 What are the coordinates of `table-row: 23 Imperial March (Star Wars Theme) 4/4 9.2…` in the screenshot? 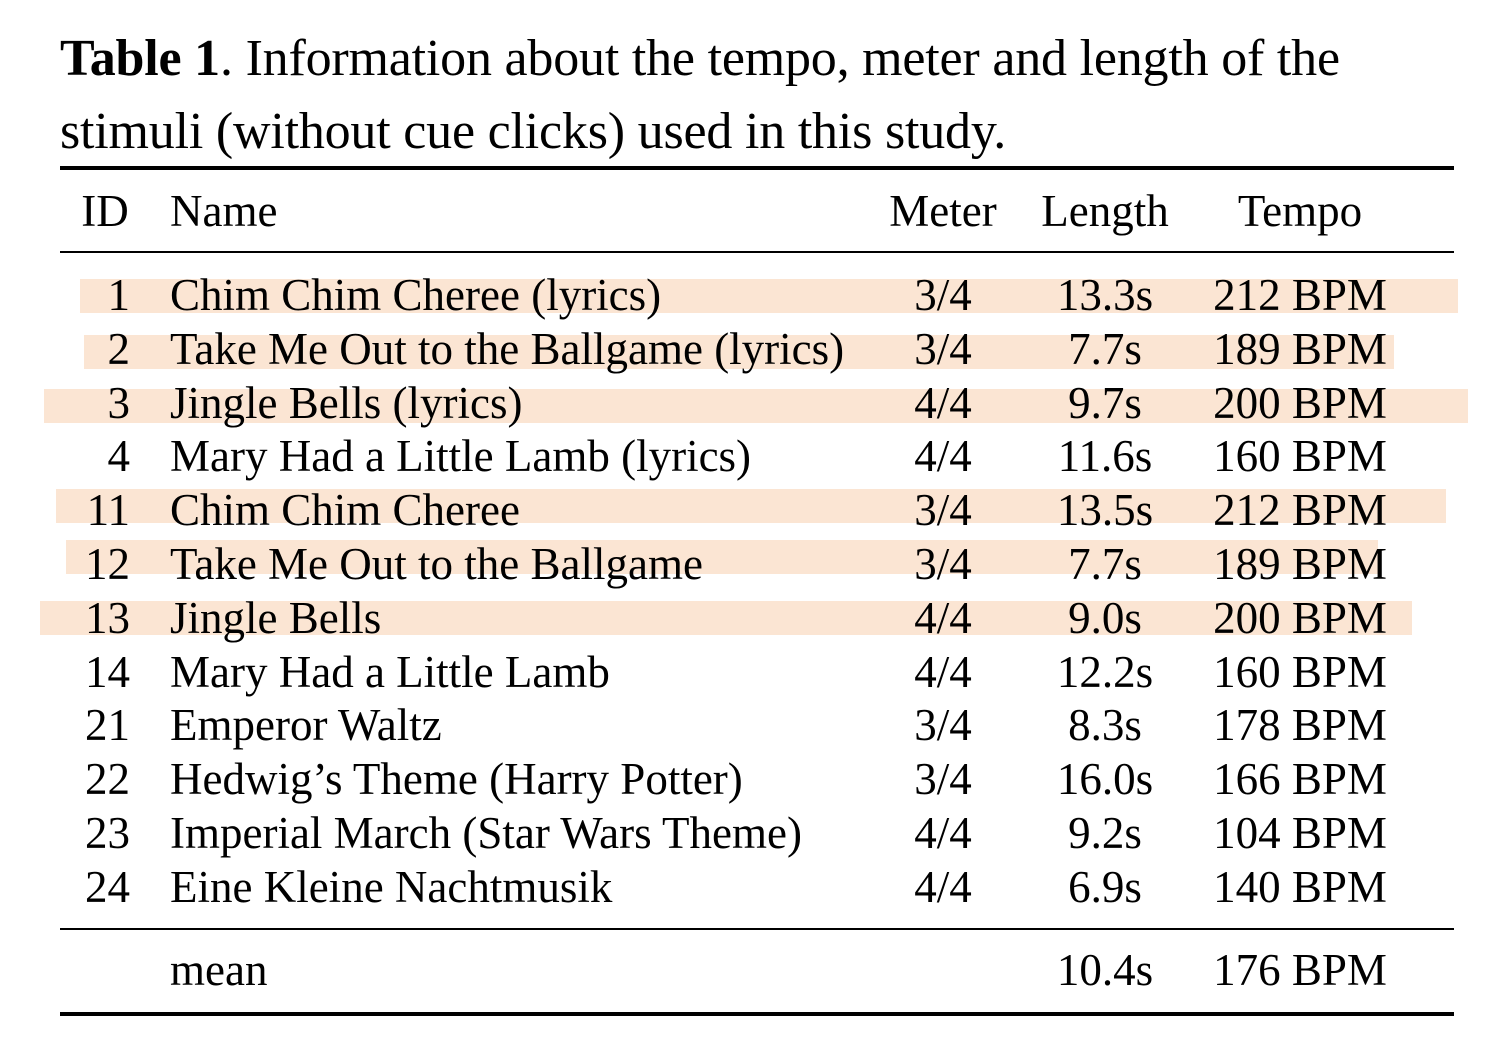 It's located at (752, 833).